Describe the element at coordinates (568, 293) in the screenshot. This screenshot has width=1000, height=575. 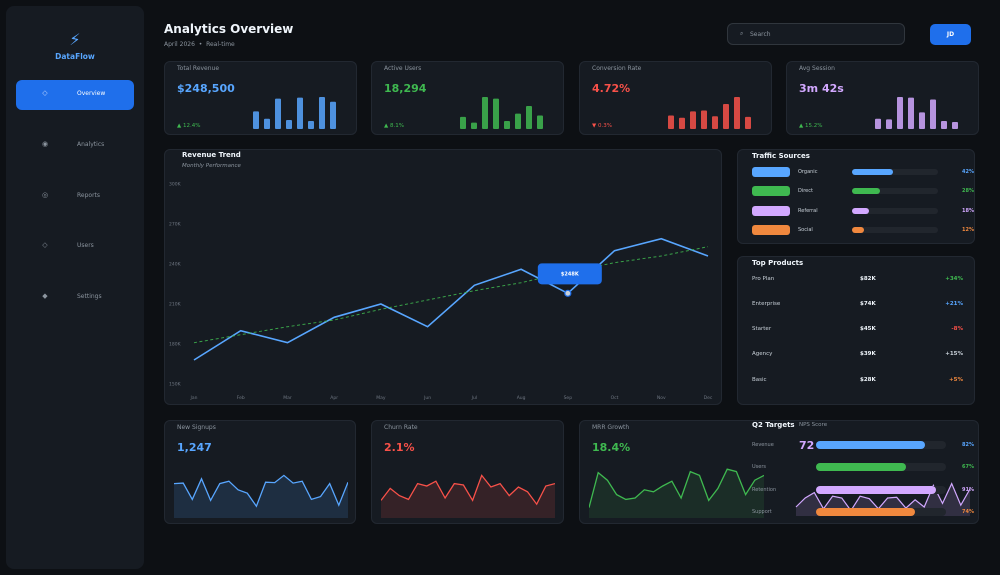
I see `highlight-point` at that location.